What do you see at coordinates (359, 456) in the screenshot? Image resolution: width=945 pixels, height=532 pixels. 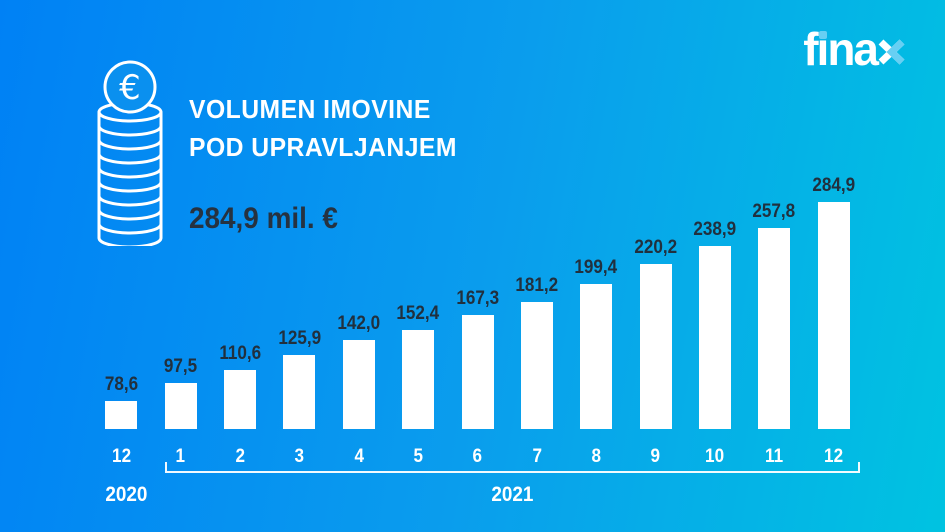 I see `month-label: 4` at bounding box center [359, 456].